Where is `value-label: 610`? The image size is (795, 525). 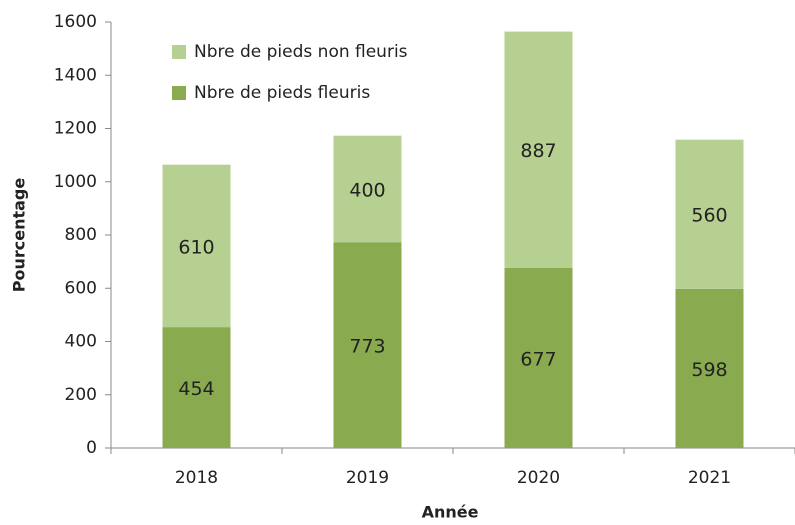
value-label: 610 is located at coordinates (196, 247).